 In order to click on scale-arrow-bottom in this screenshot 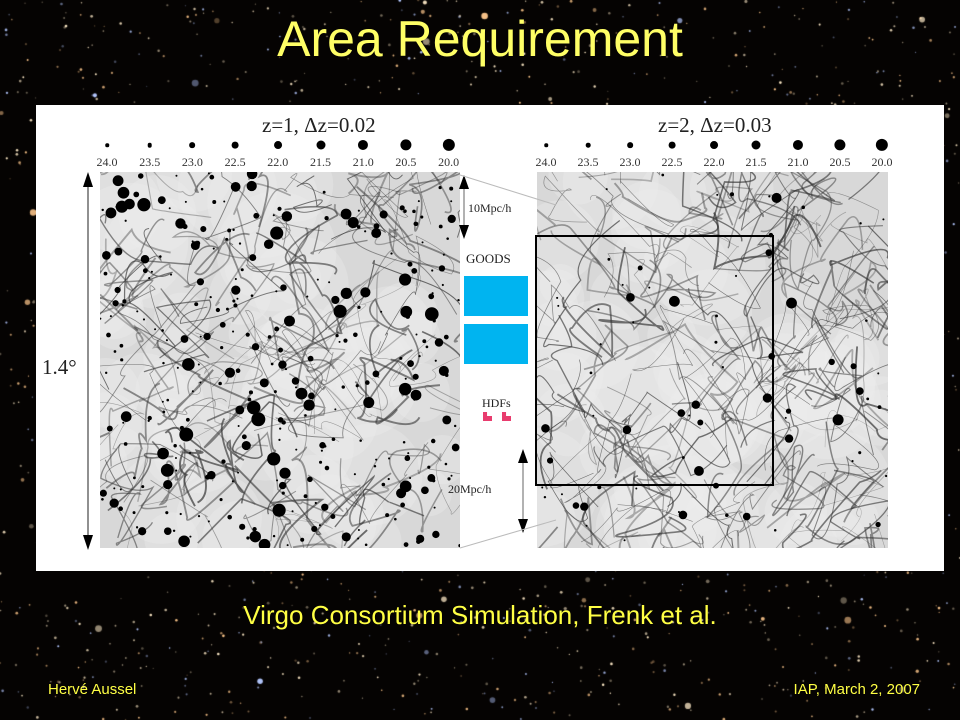, I will do `click(523, 491)`.